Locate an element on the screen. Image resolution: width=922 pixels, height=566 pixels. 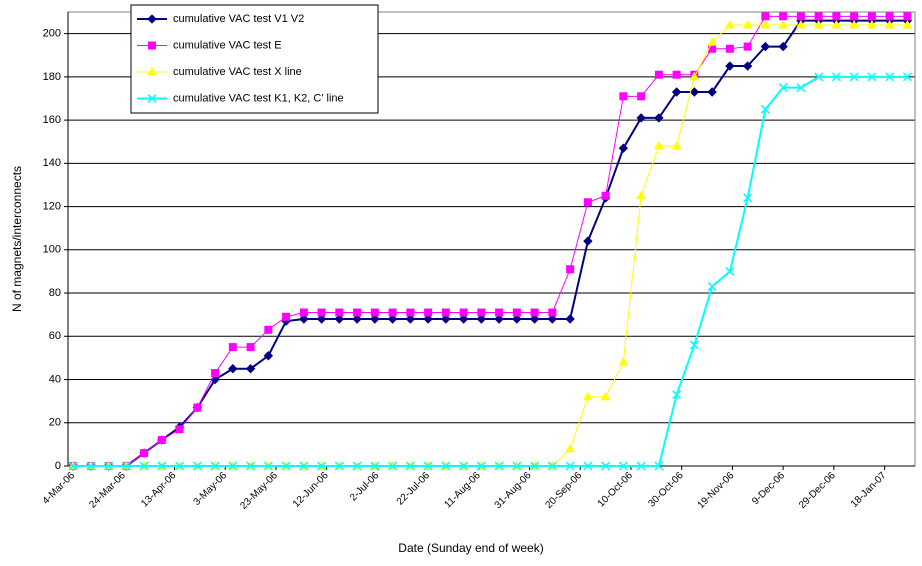
y-tick-label: 100 is located at coordinates (52, 250).